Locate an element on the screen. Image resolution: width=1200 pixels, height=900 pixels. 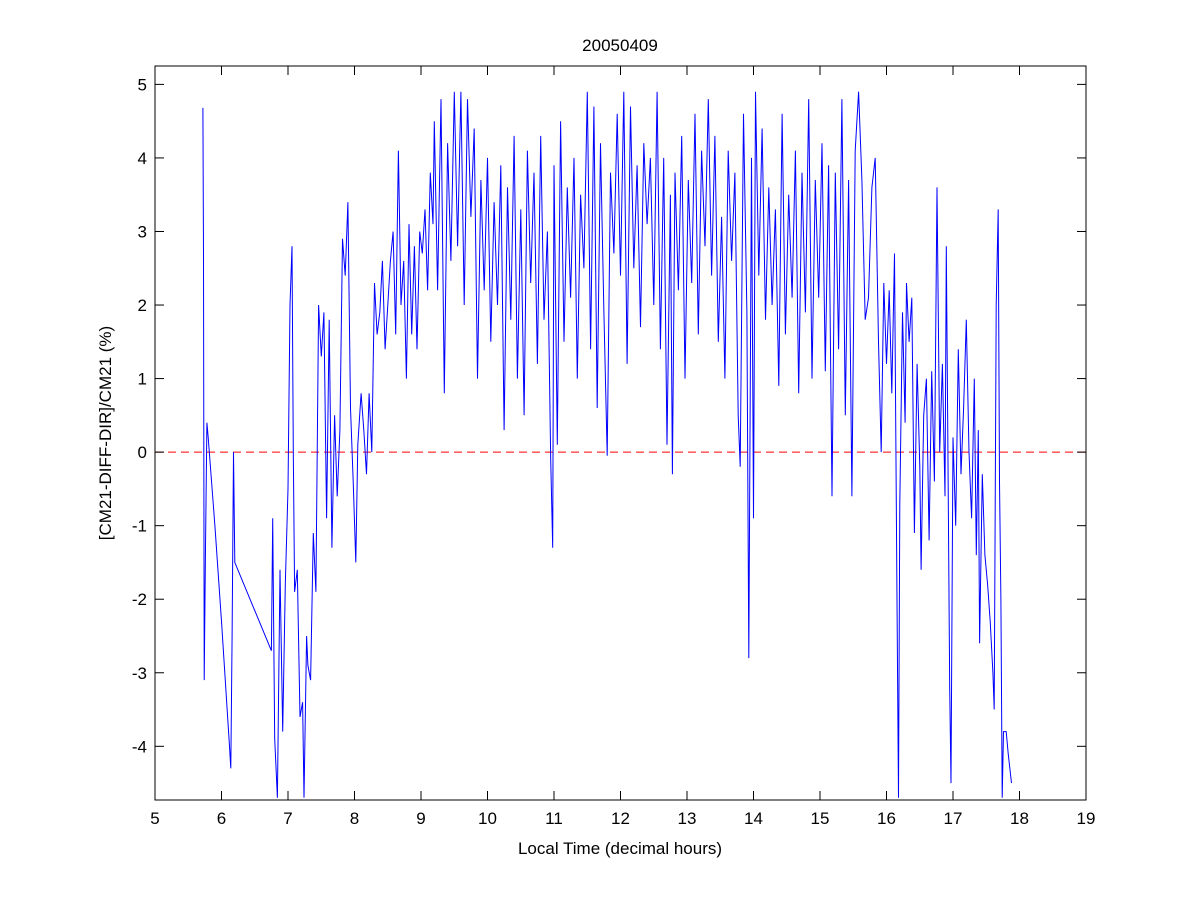
y-tick-label: 1 is located at coordinates (142, 379).